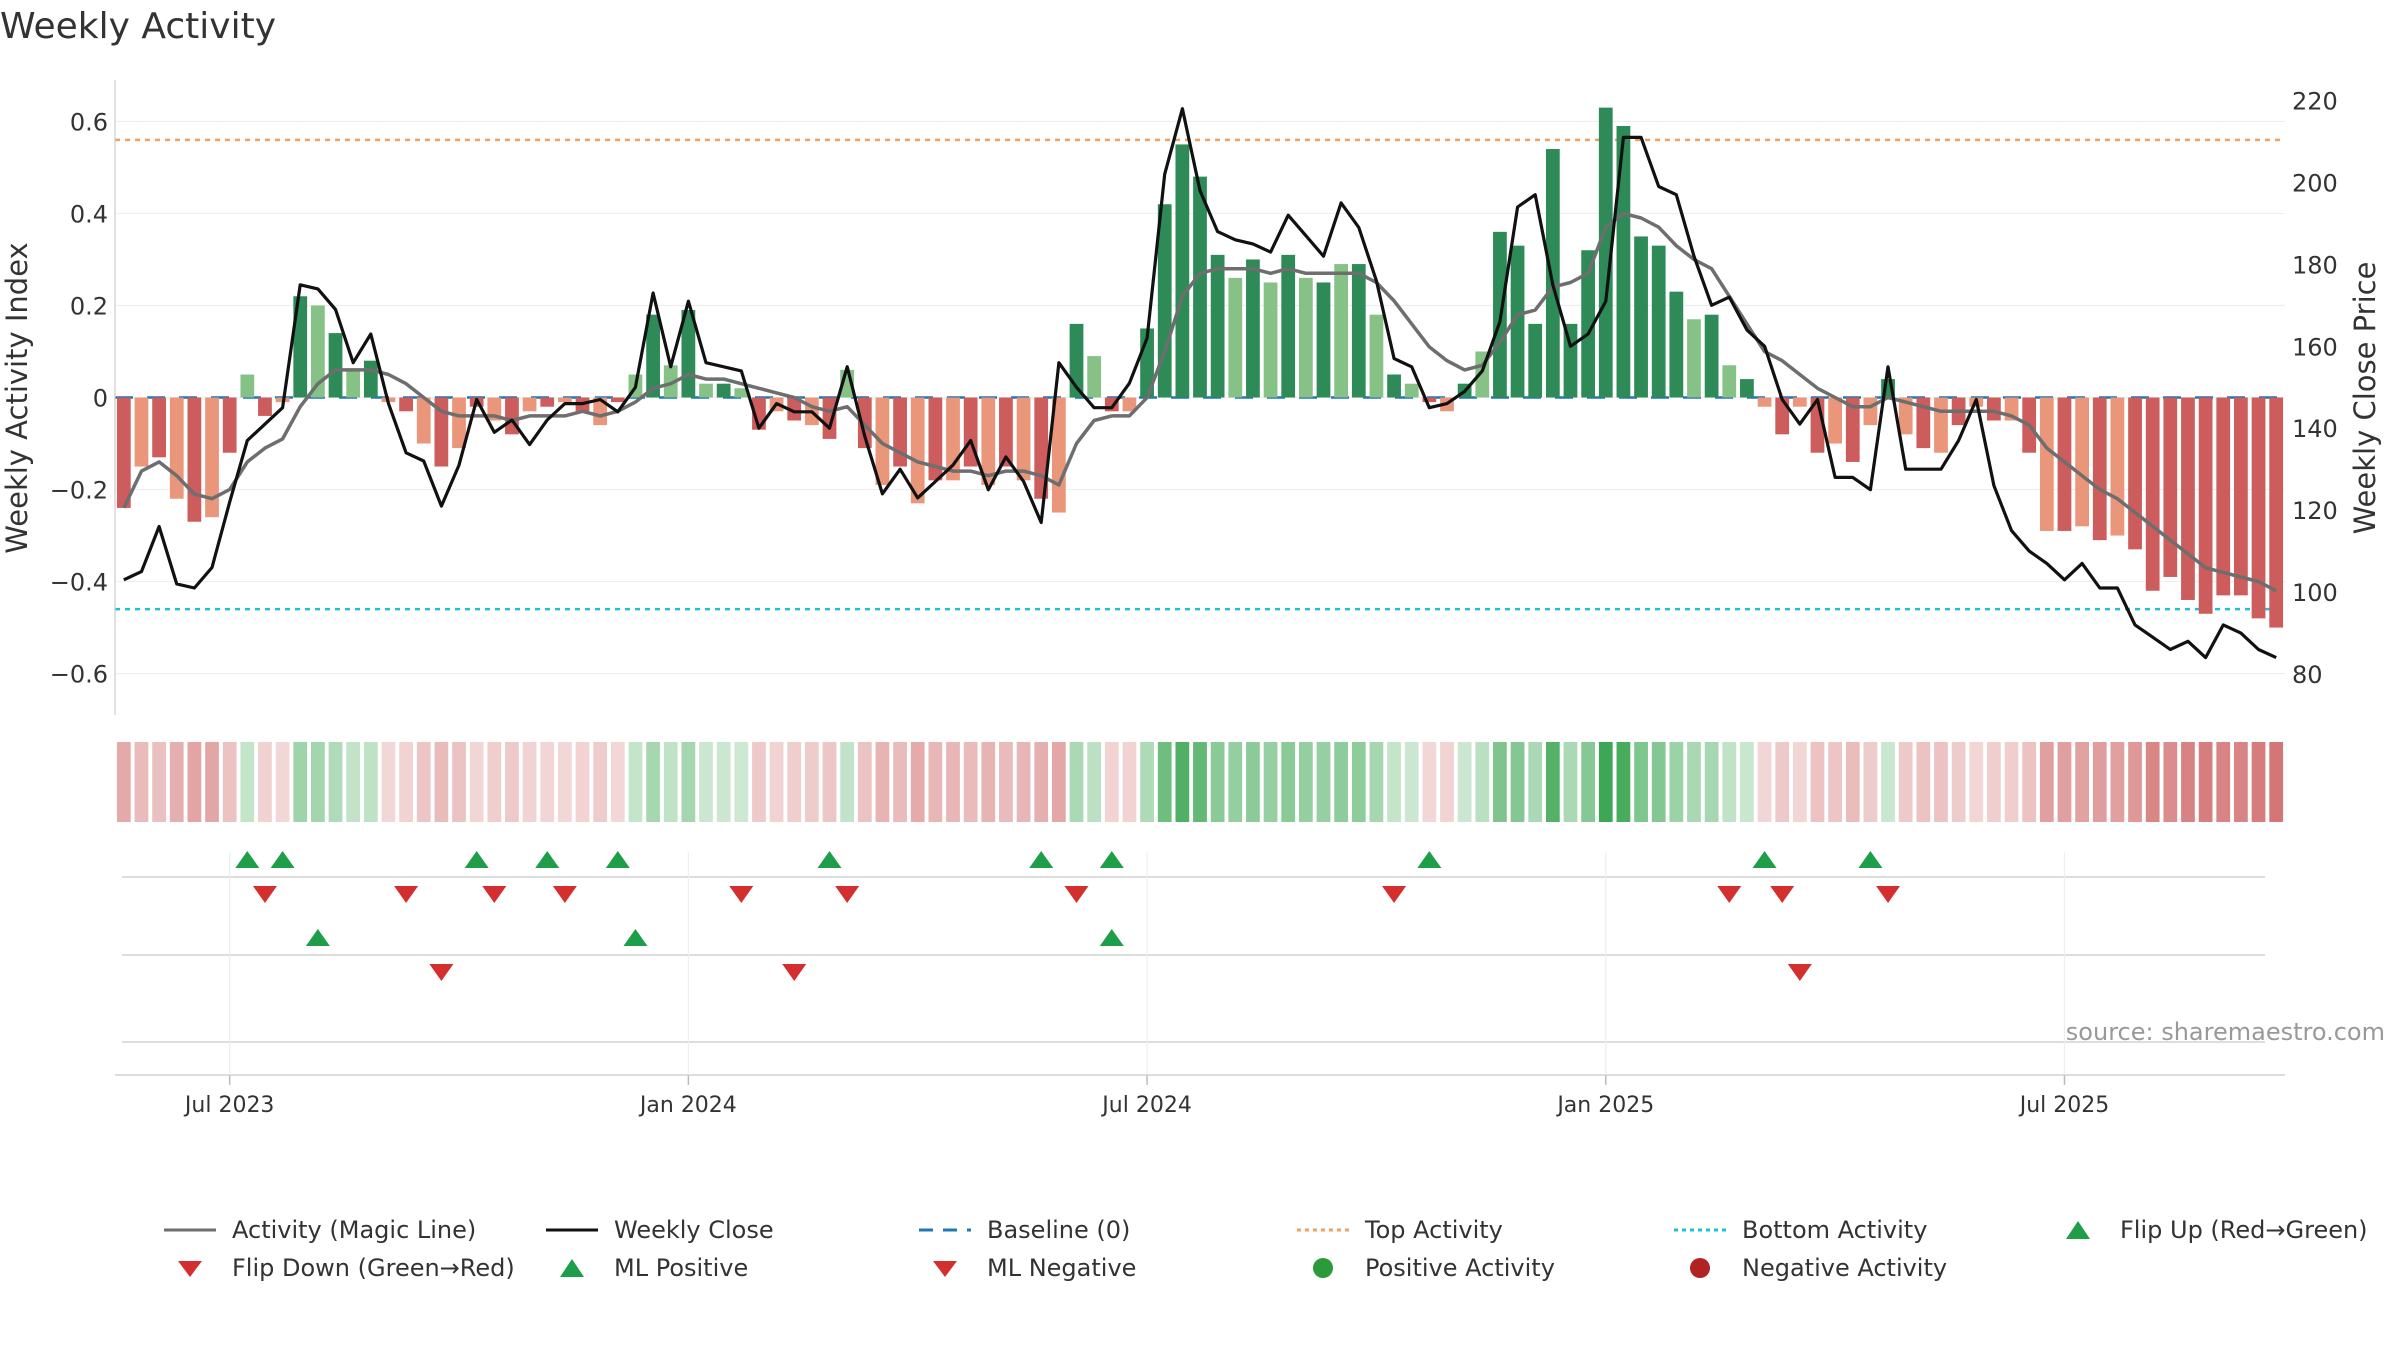  I want to click on y-tick-label: 0, so click(100, 399).